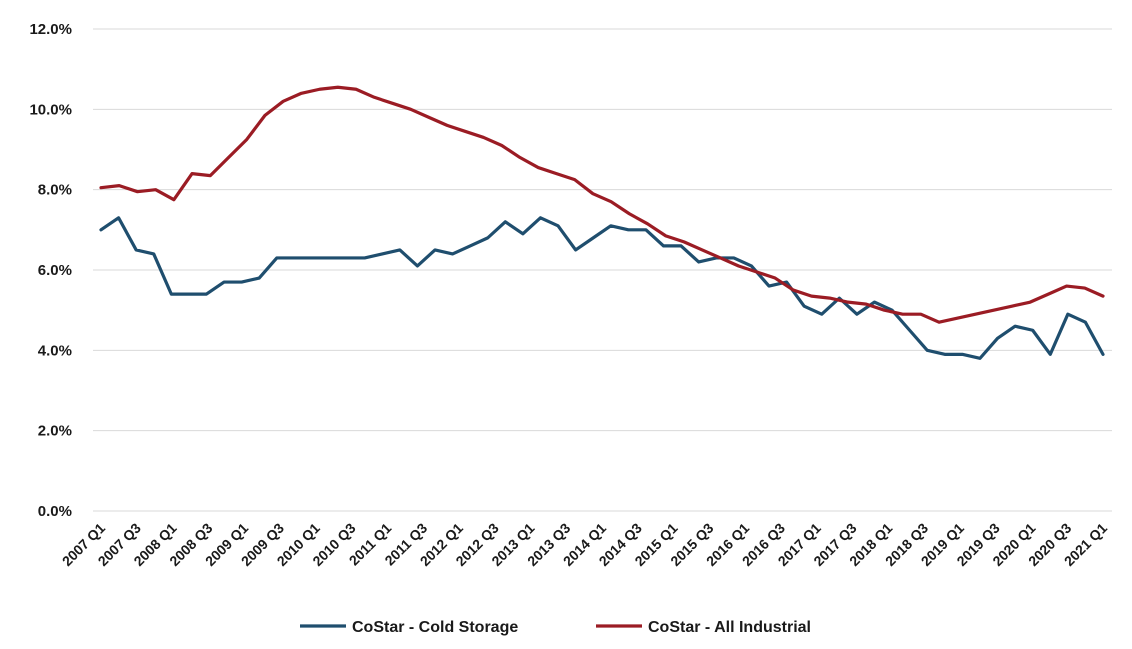 The image size is (1132, 649). I want to click on y-tick-label: 12.0%, so click(50, 29).